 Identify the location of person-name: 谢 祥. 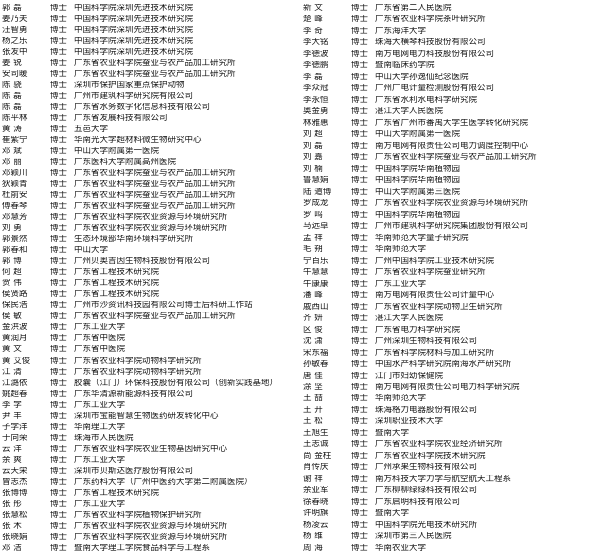
(313, 479).